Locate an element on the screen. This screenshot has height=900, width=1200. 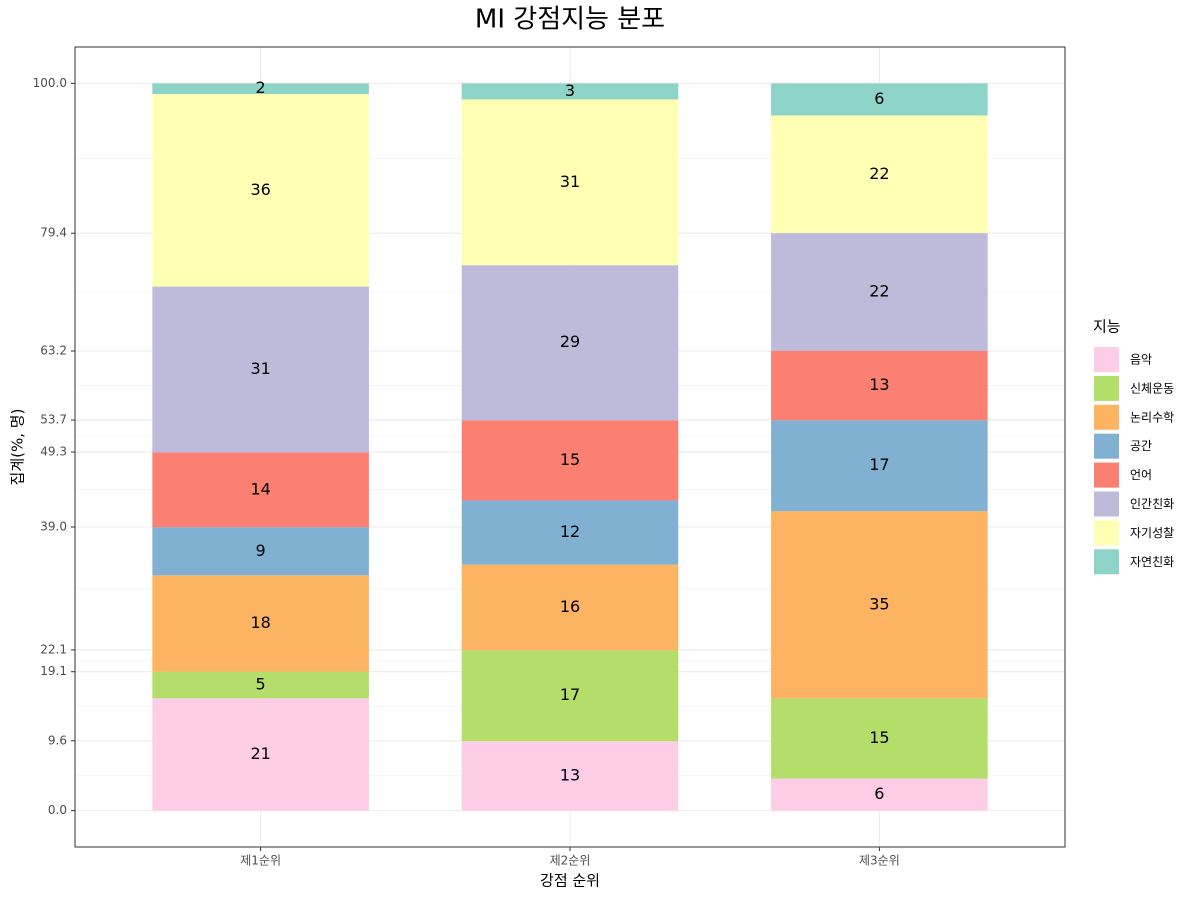
legend-label: 자기성찰 is located at coordinates (1152, 533).